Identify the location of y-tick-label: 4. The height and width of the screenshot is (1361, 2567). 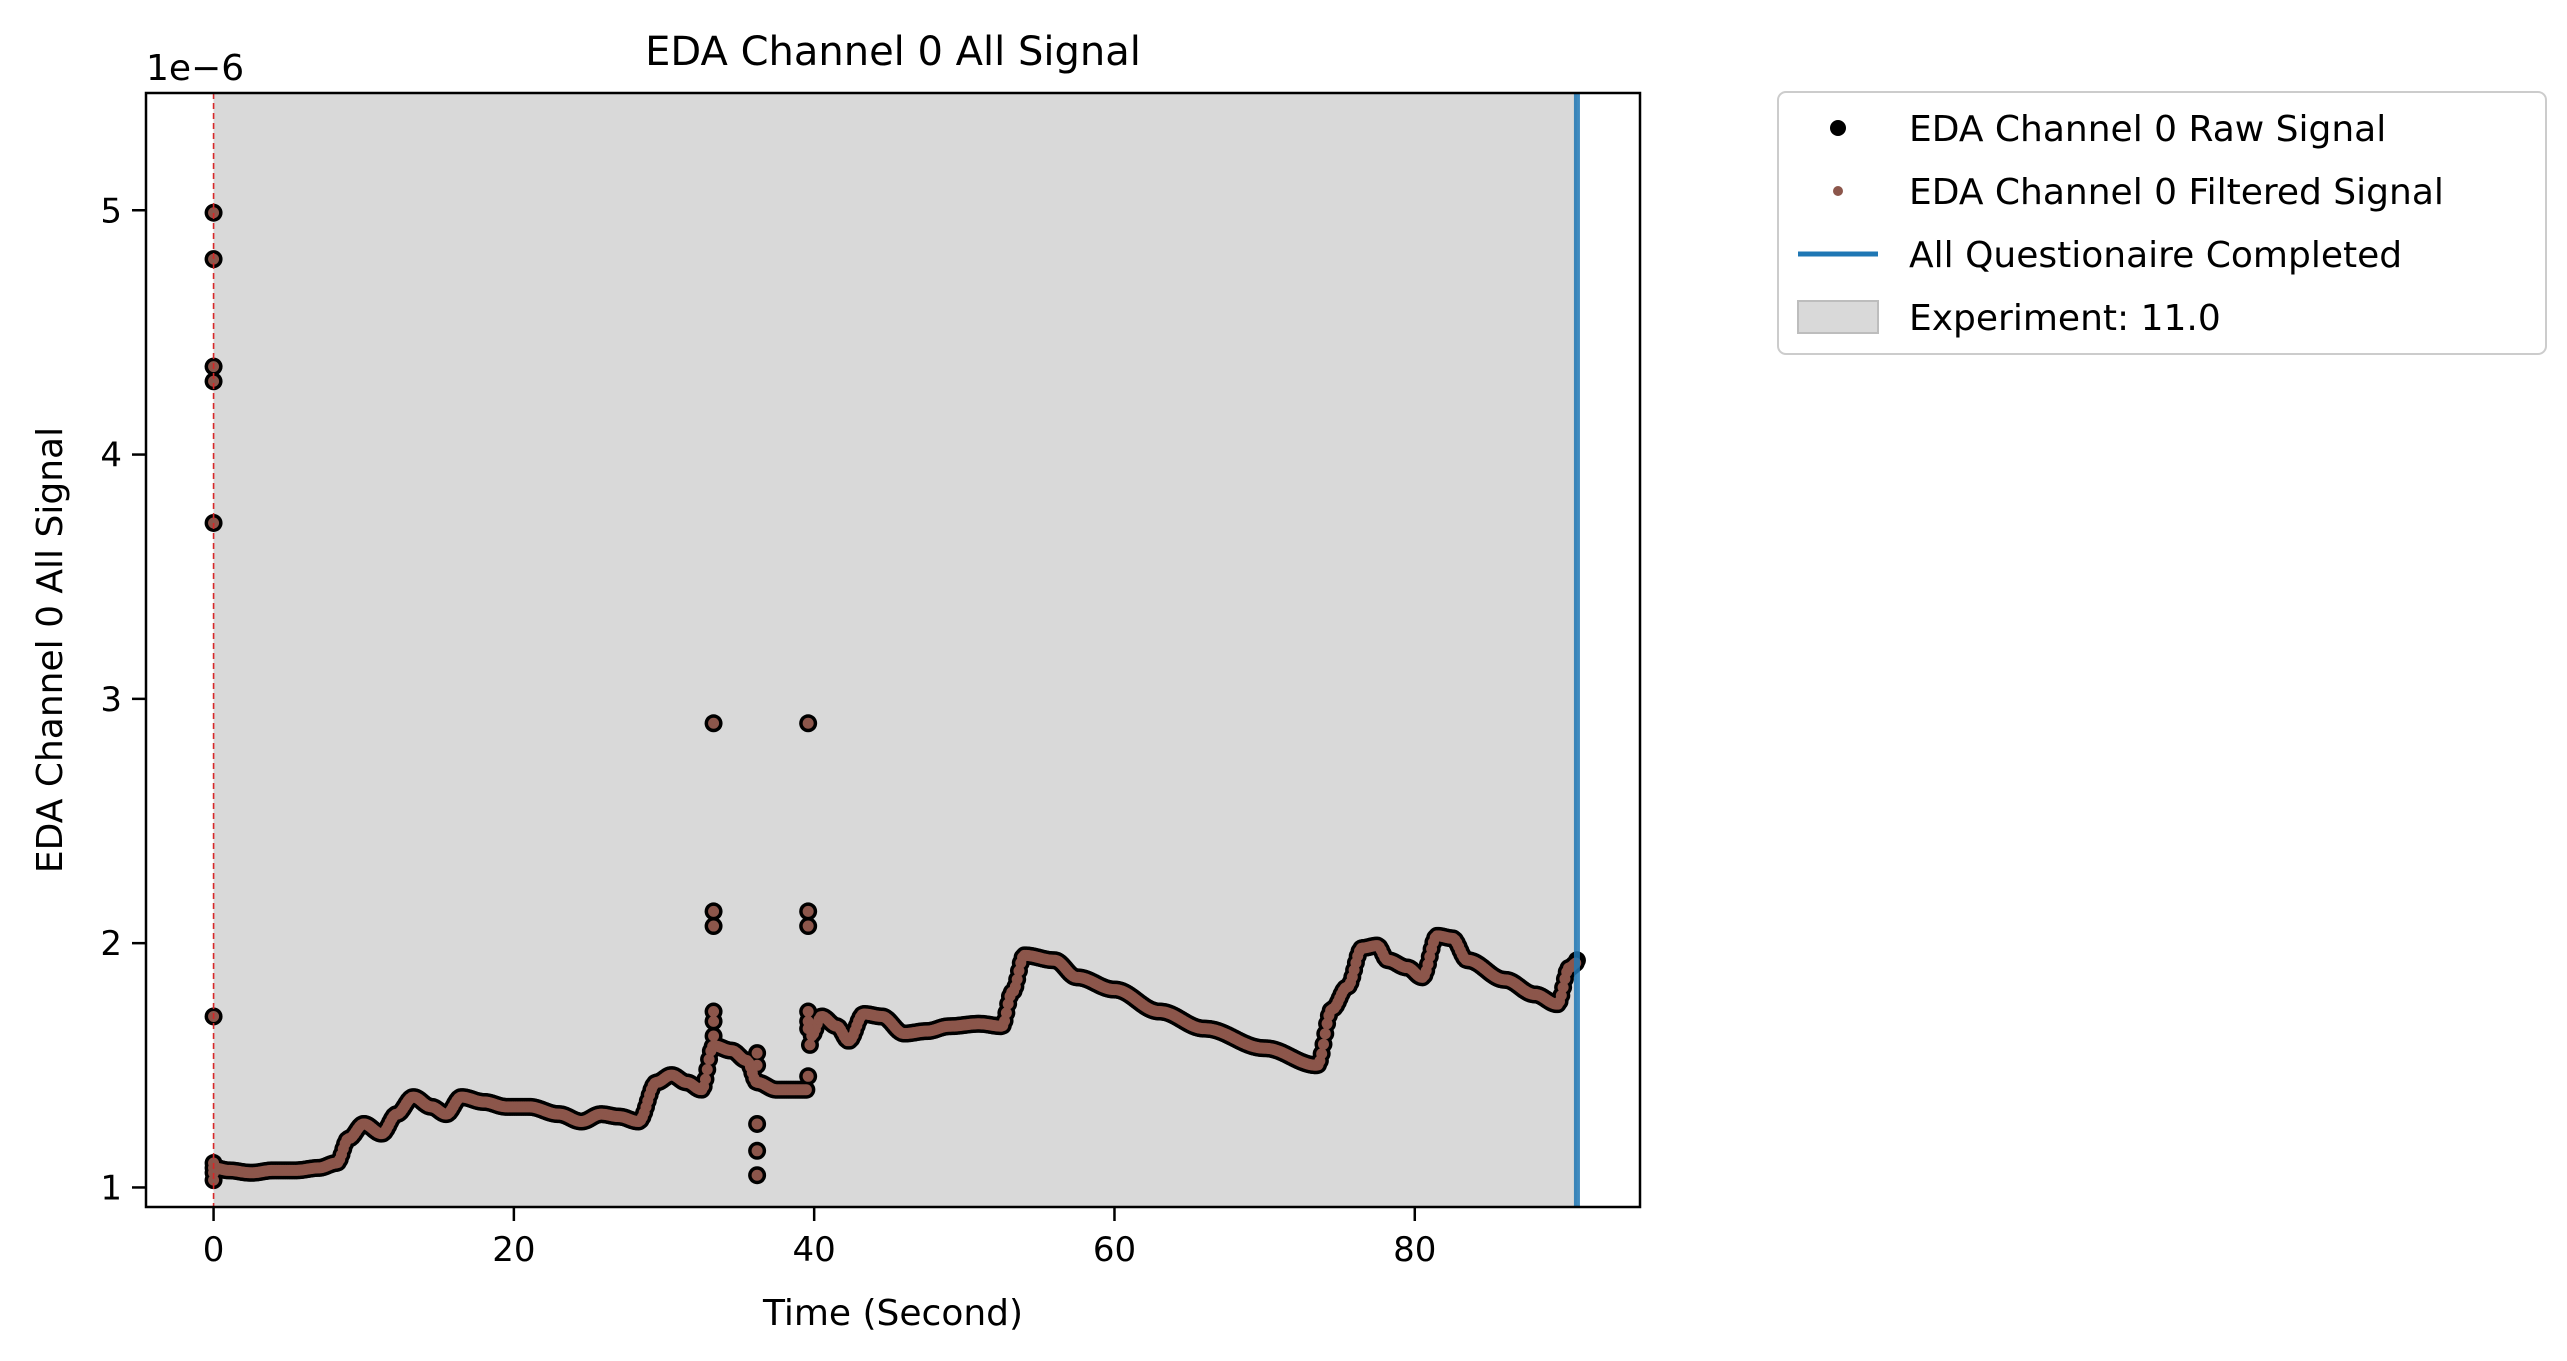
(111, 456).